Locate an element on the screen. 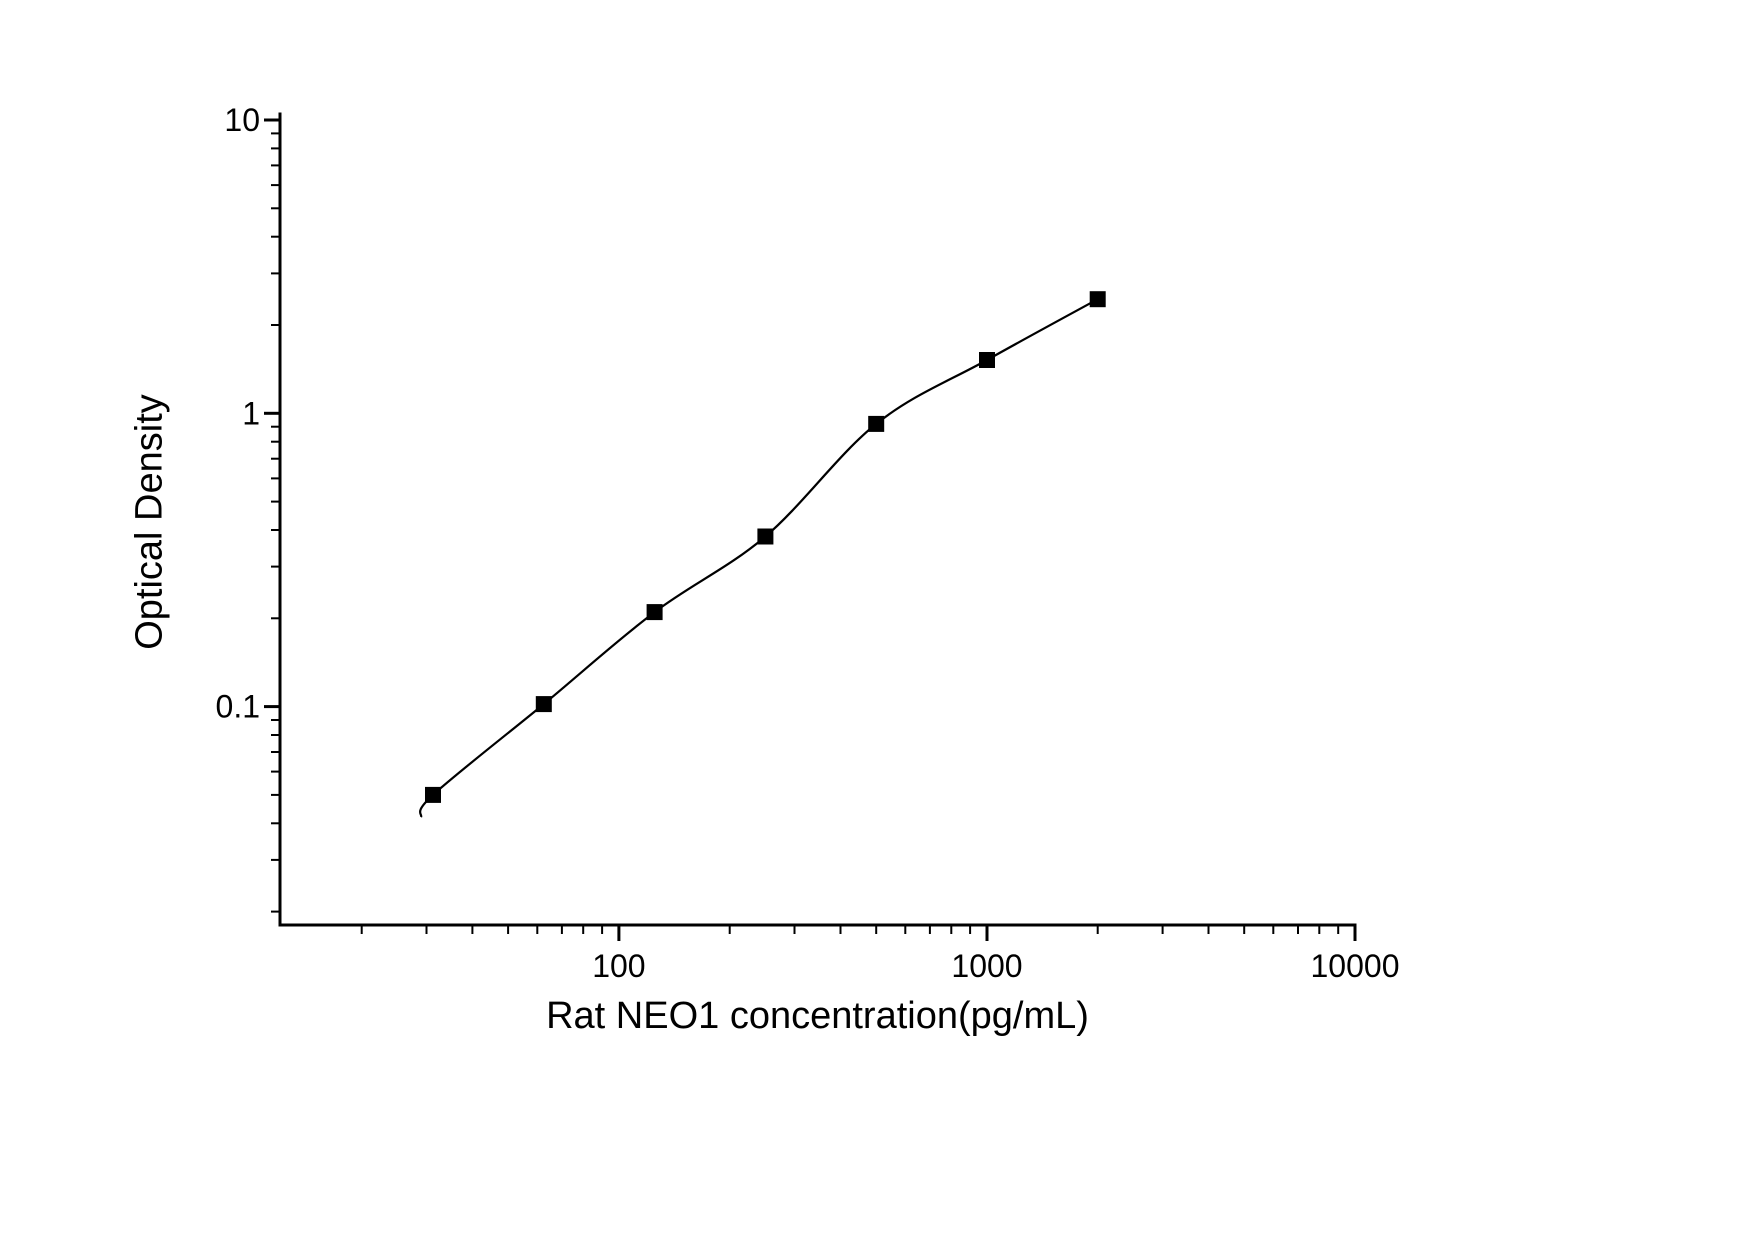  x-tick-label: 10000 is located at coordinates (1355, 966).